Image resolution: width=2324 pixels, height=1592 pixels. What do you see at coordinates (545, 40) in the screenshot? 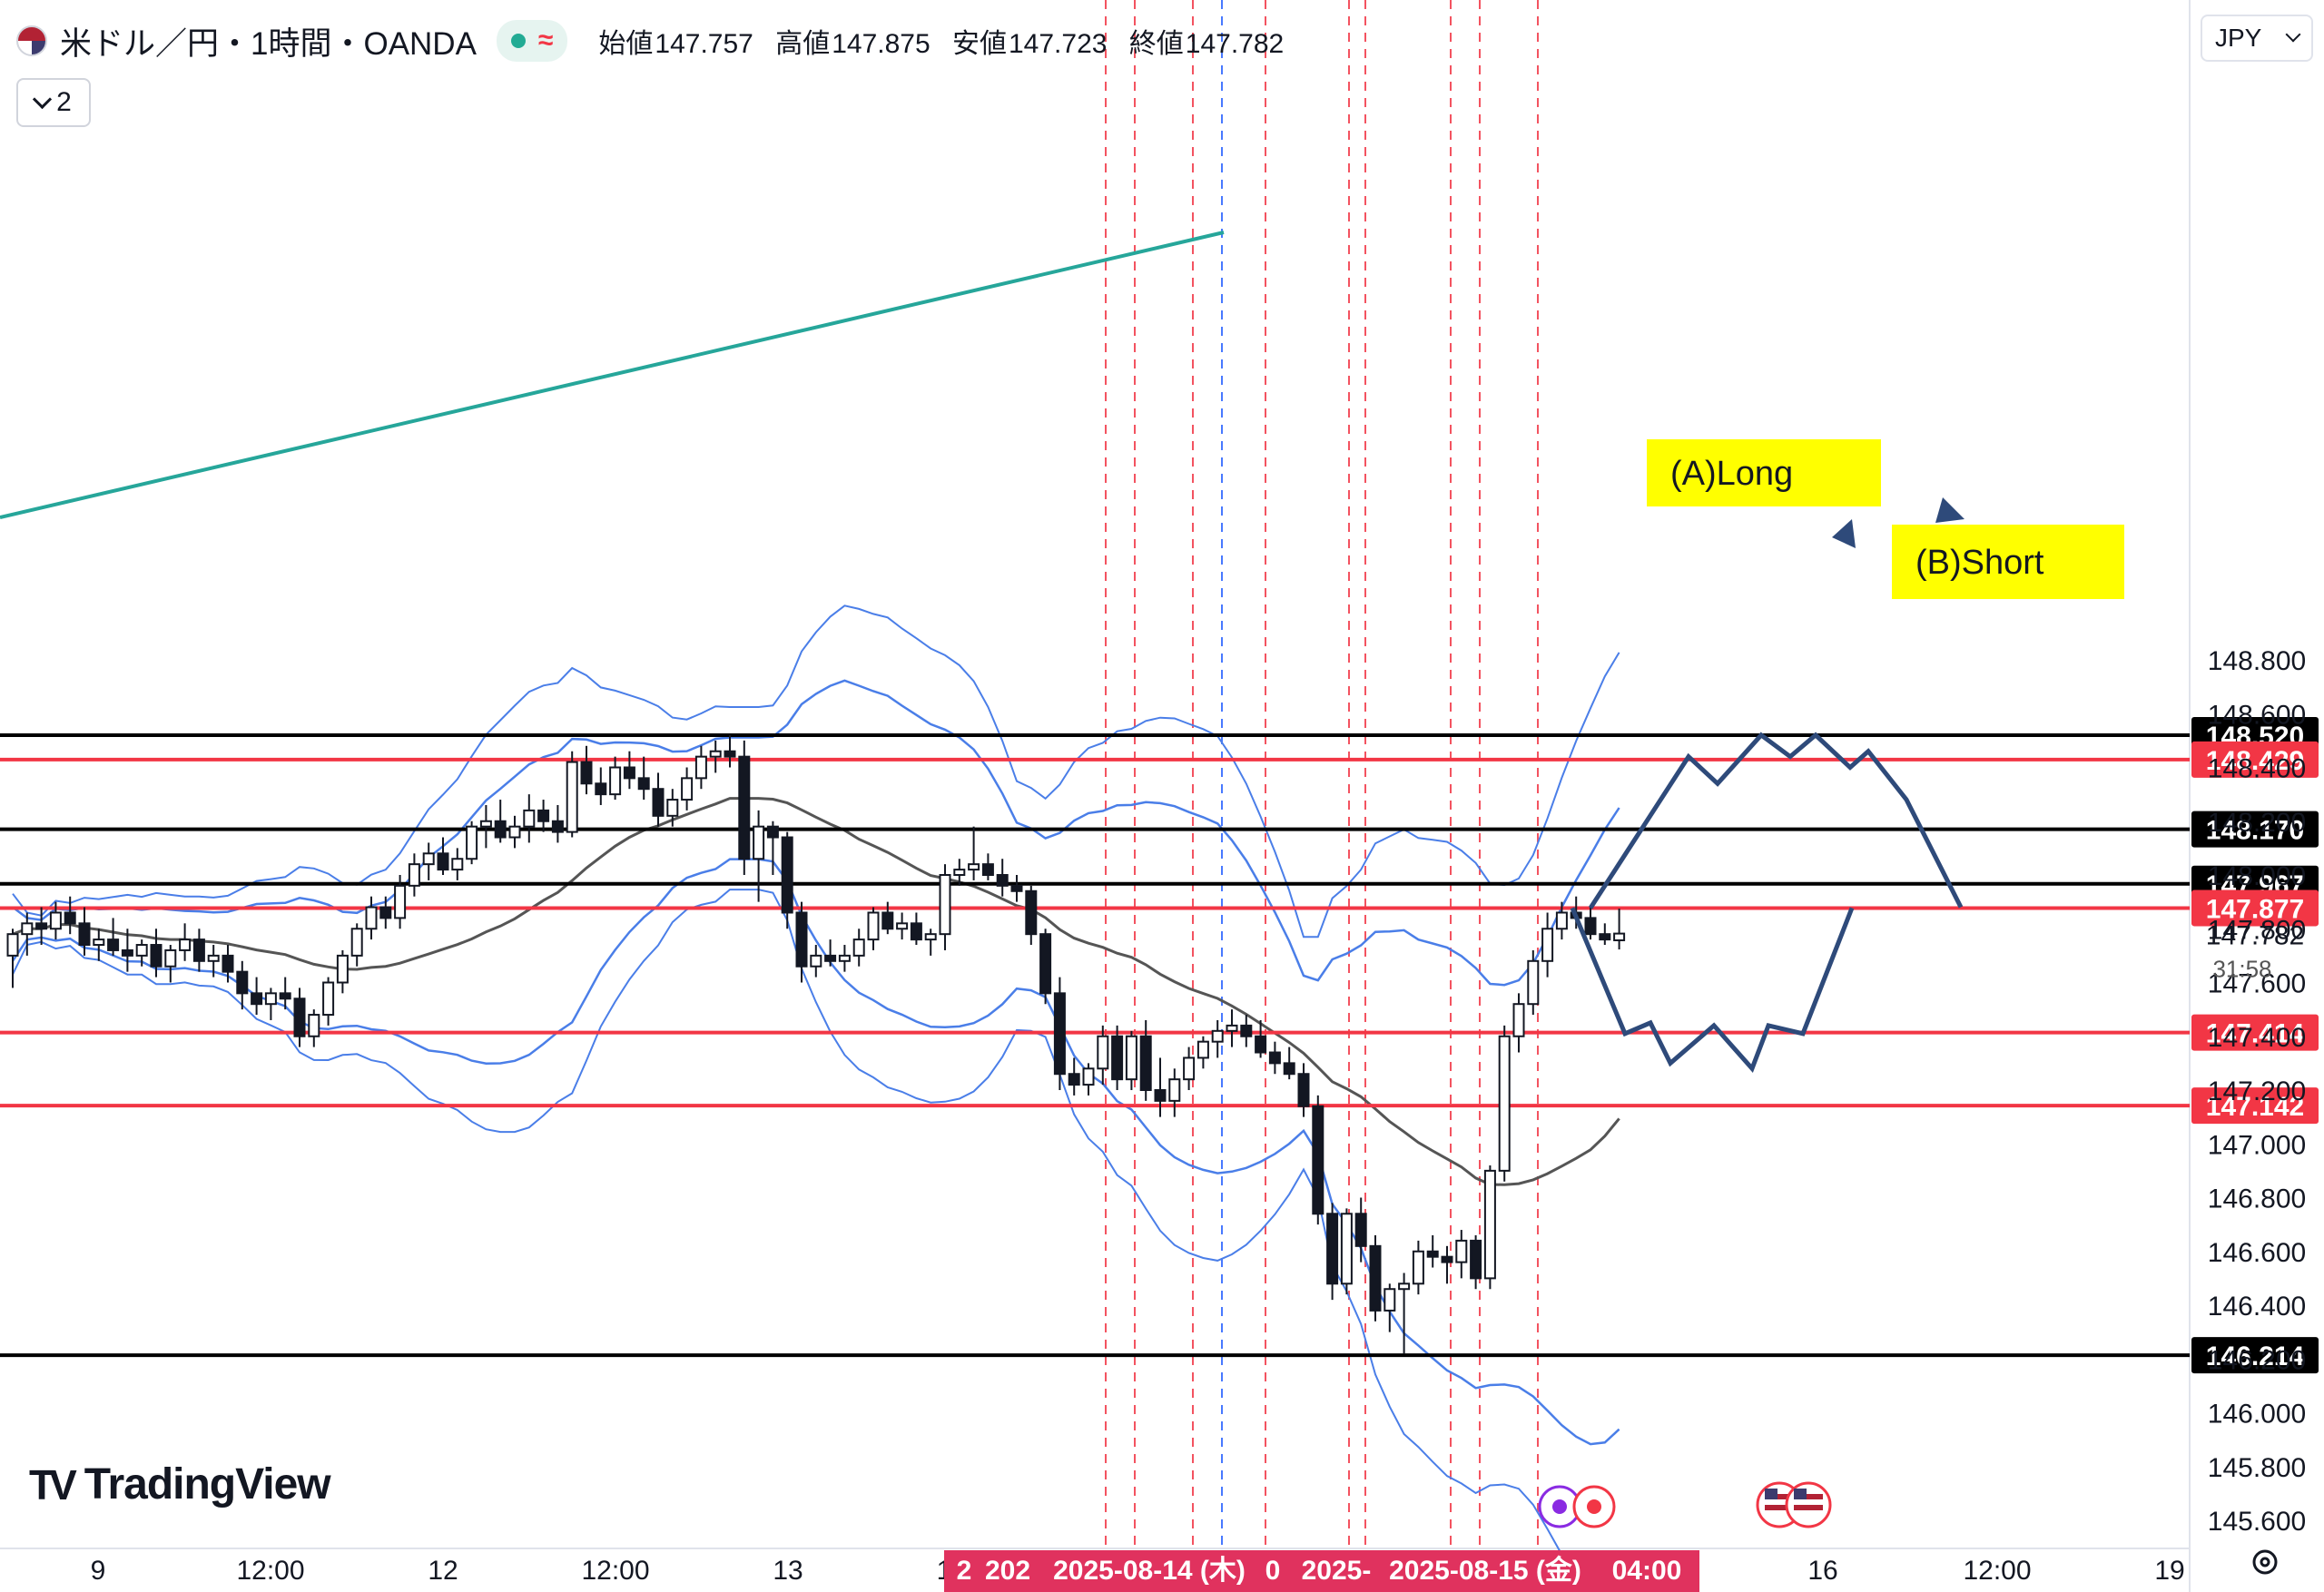
I see `data-delay-icon: ≈` at bounding box center [545, 40].